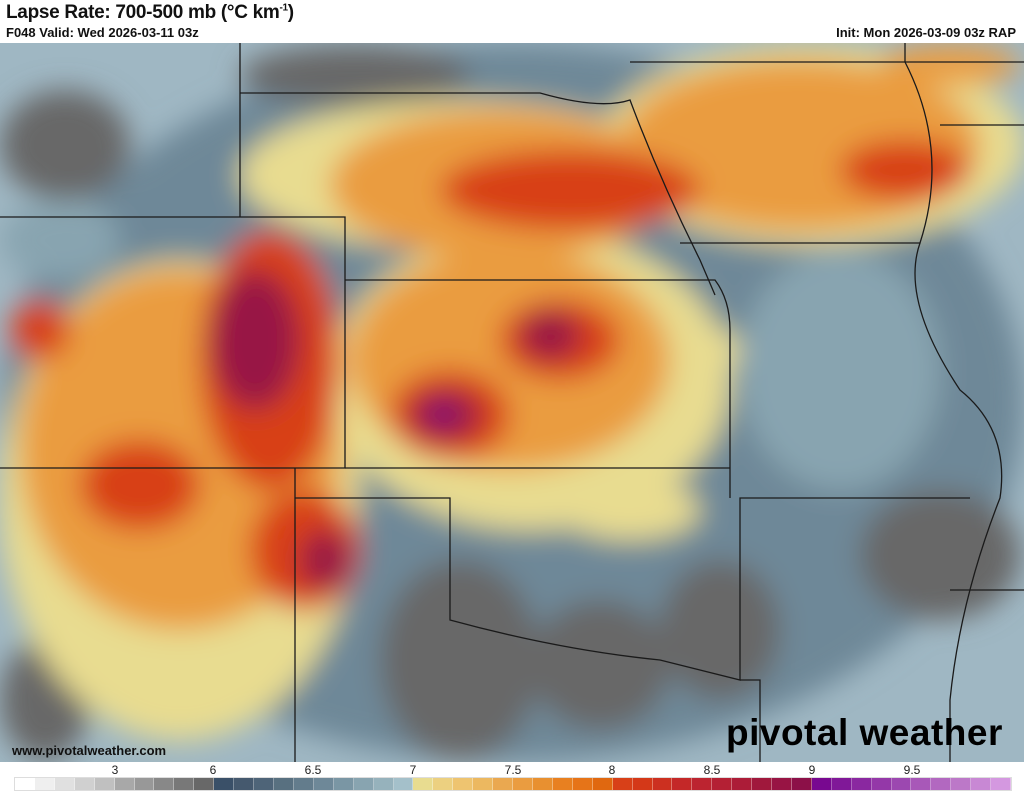 Image resolution: width=1024 pixels, height=791 pixels. Describe the element at coordinates (102, 32) in the screenshot. I see `valid-time: F048 Valid: Wed 2026-03-11 03z` at that location.